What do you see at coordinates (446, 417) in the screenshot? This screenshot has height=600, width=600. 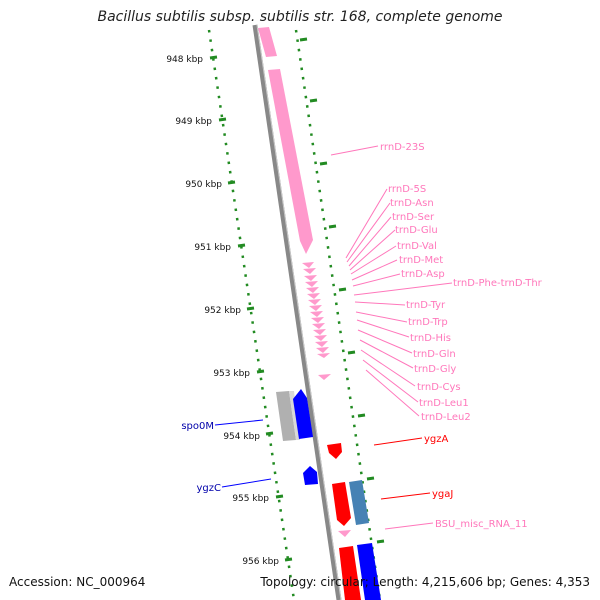 I see `feature-label: trnD-Leu2` at bounding box center [446, 417].